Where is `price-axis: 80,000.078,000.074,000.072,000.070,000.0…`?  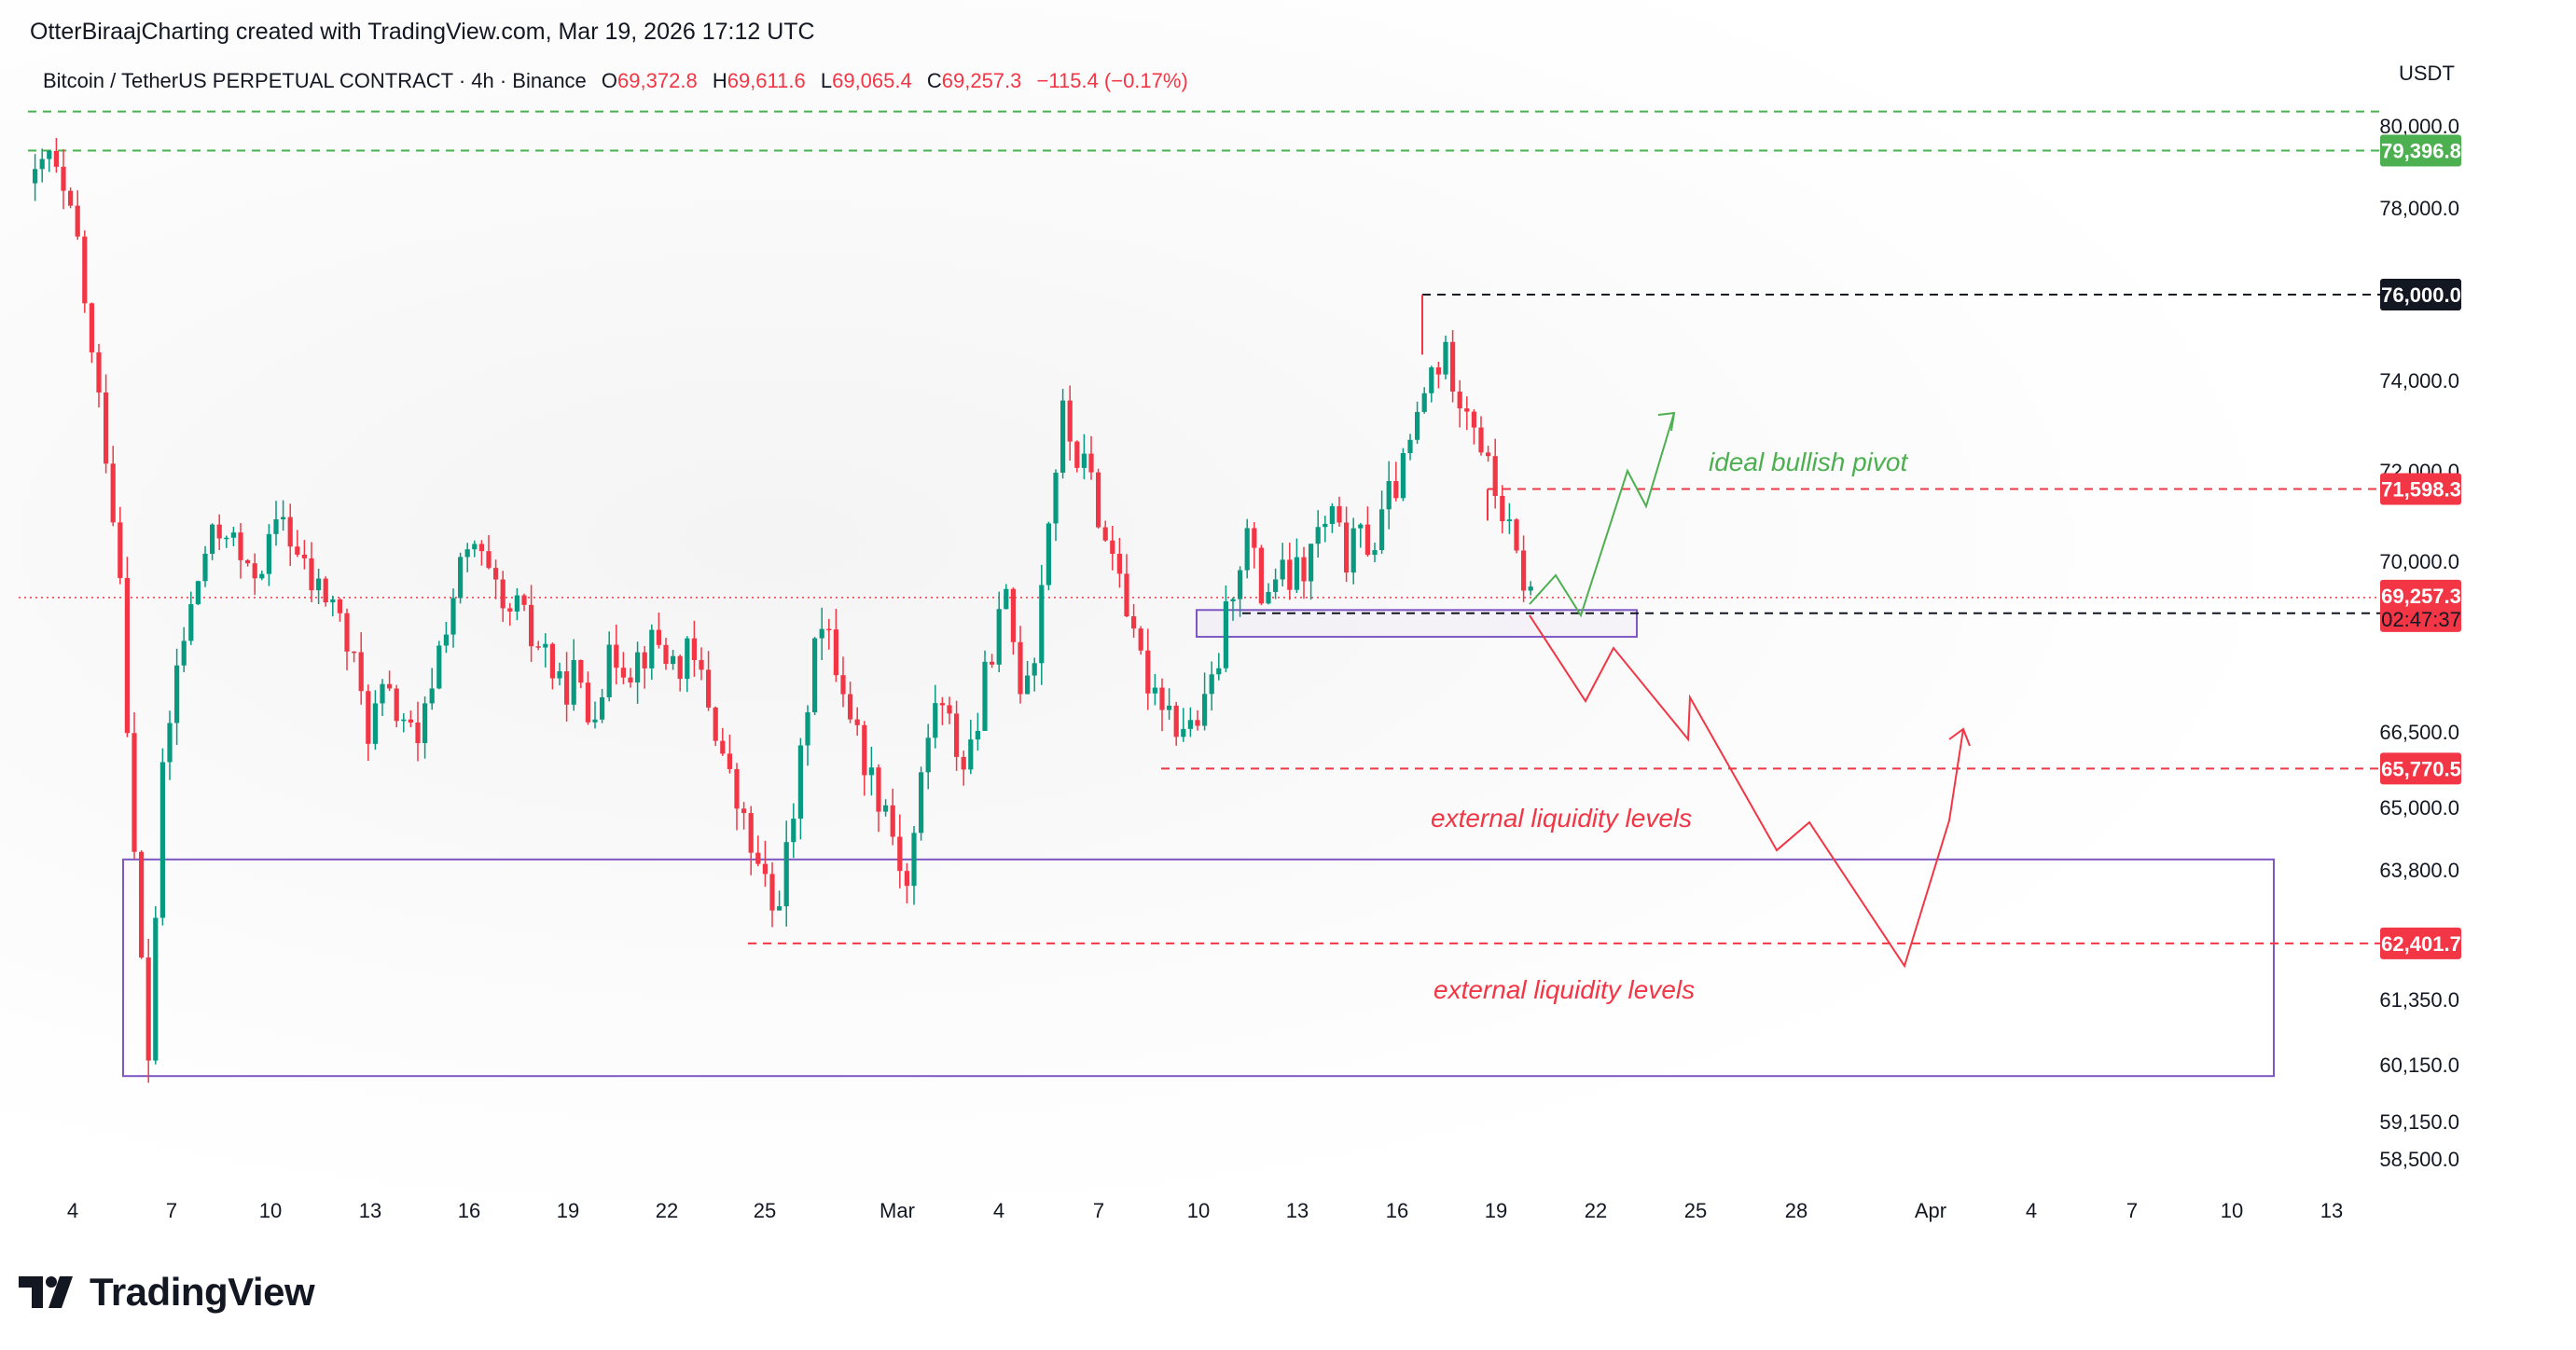 price-axis: 80,000.078,000.074,000.072,000.070,000.0… is located at coordinates (2420, 643).